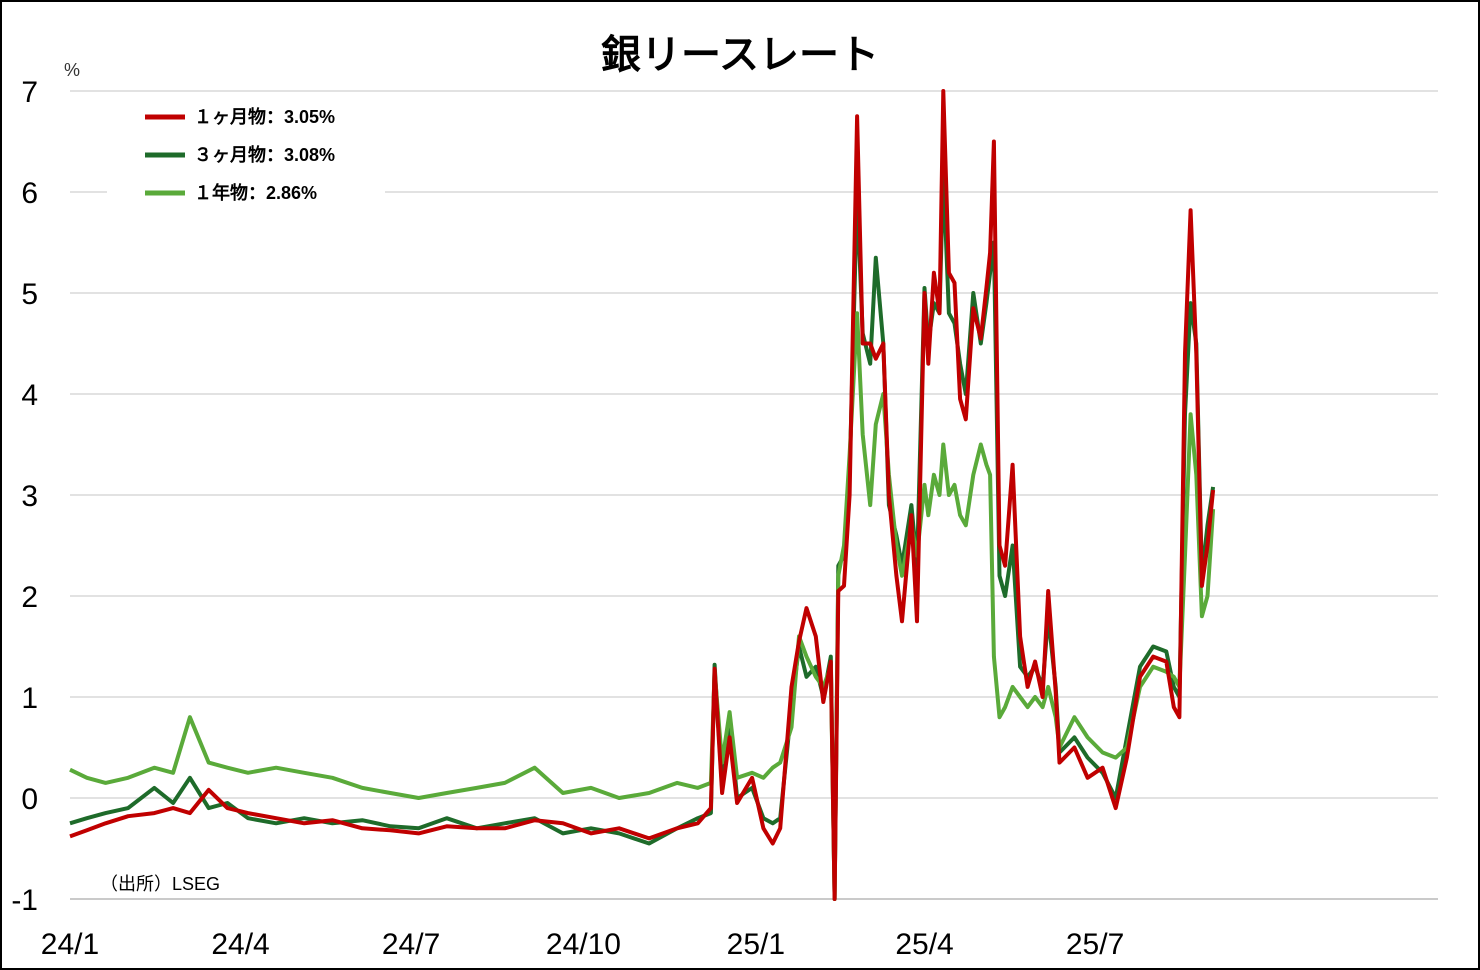 The height and width of the screenshot is (970, 1480). I want to click on y-tick-label: 0, so click(29, 799).